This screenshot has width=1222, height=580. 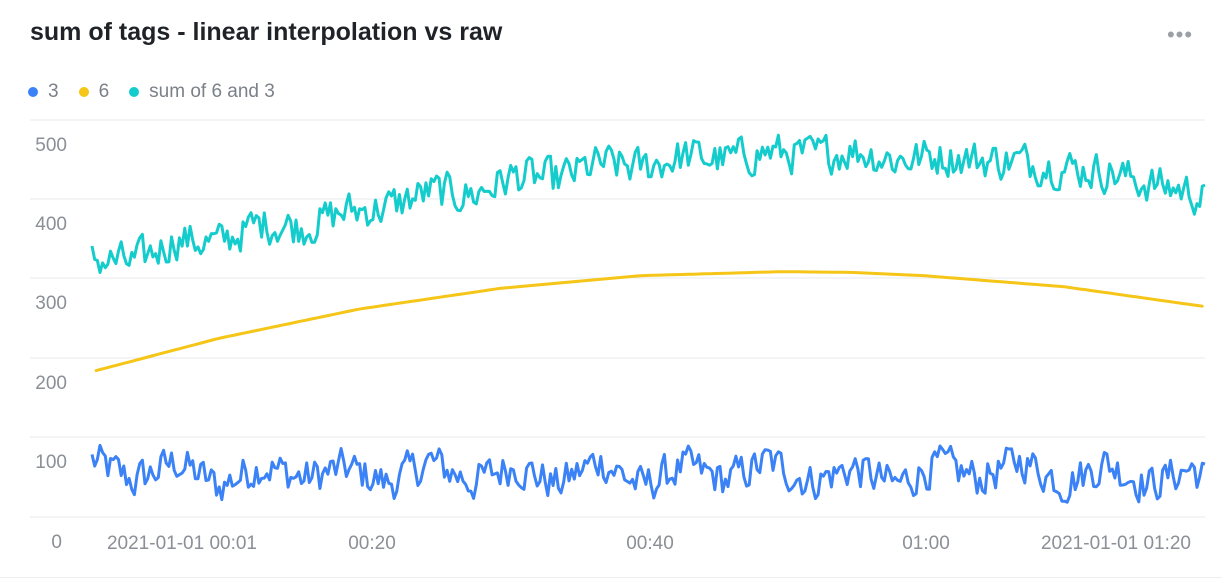 I want to click on legend-label: 6, so click(x=104, y=91).